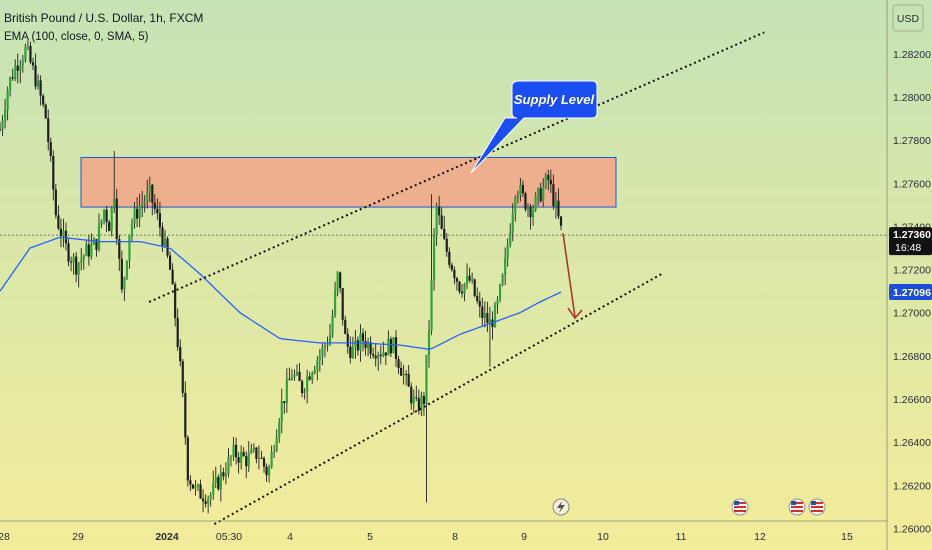 The height and width of the screenshot is (550, 932). I want to click on time-tick-label: 05:30, so click(229, 537).